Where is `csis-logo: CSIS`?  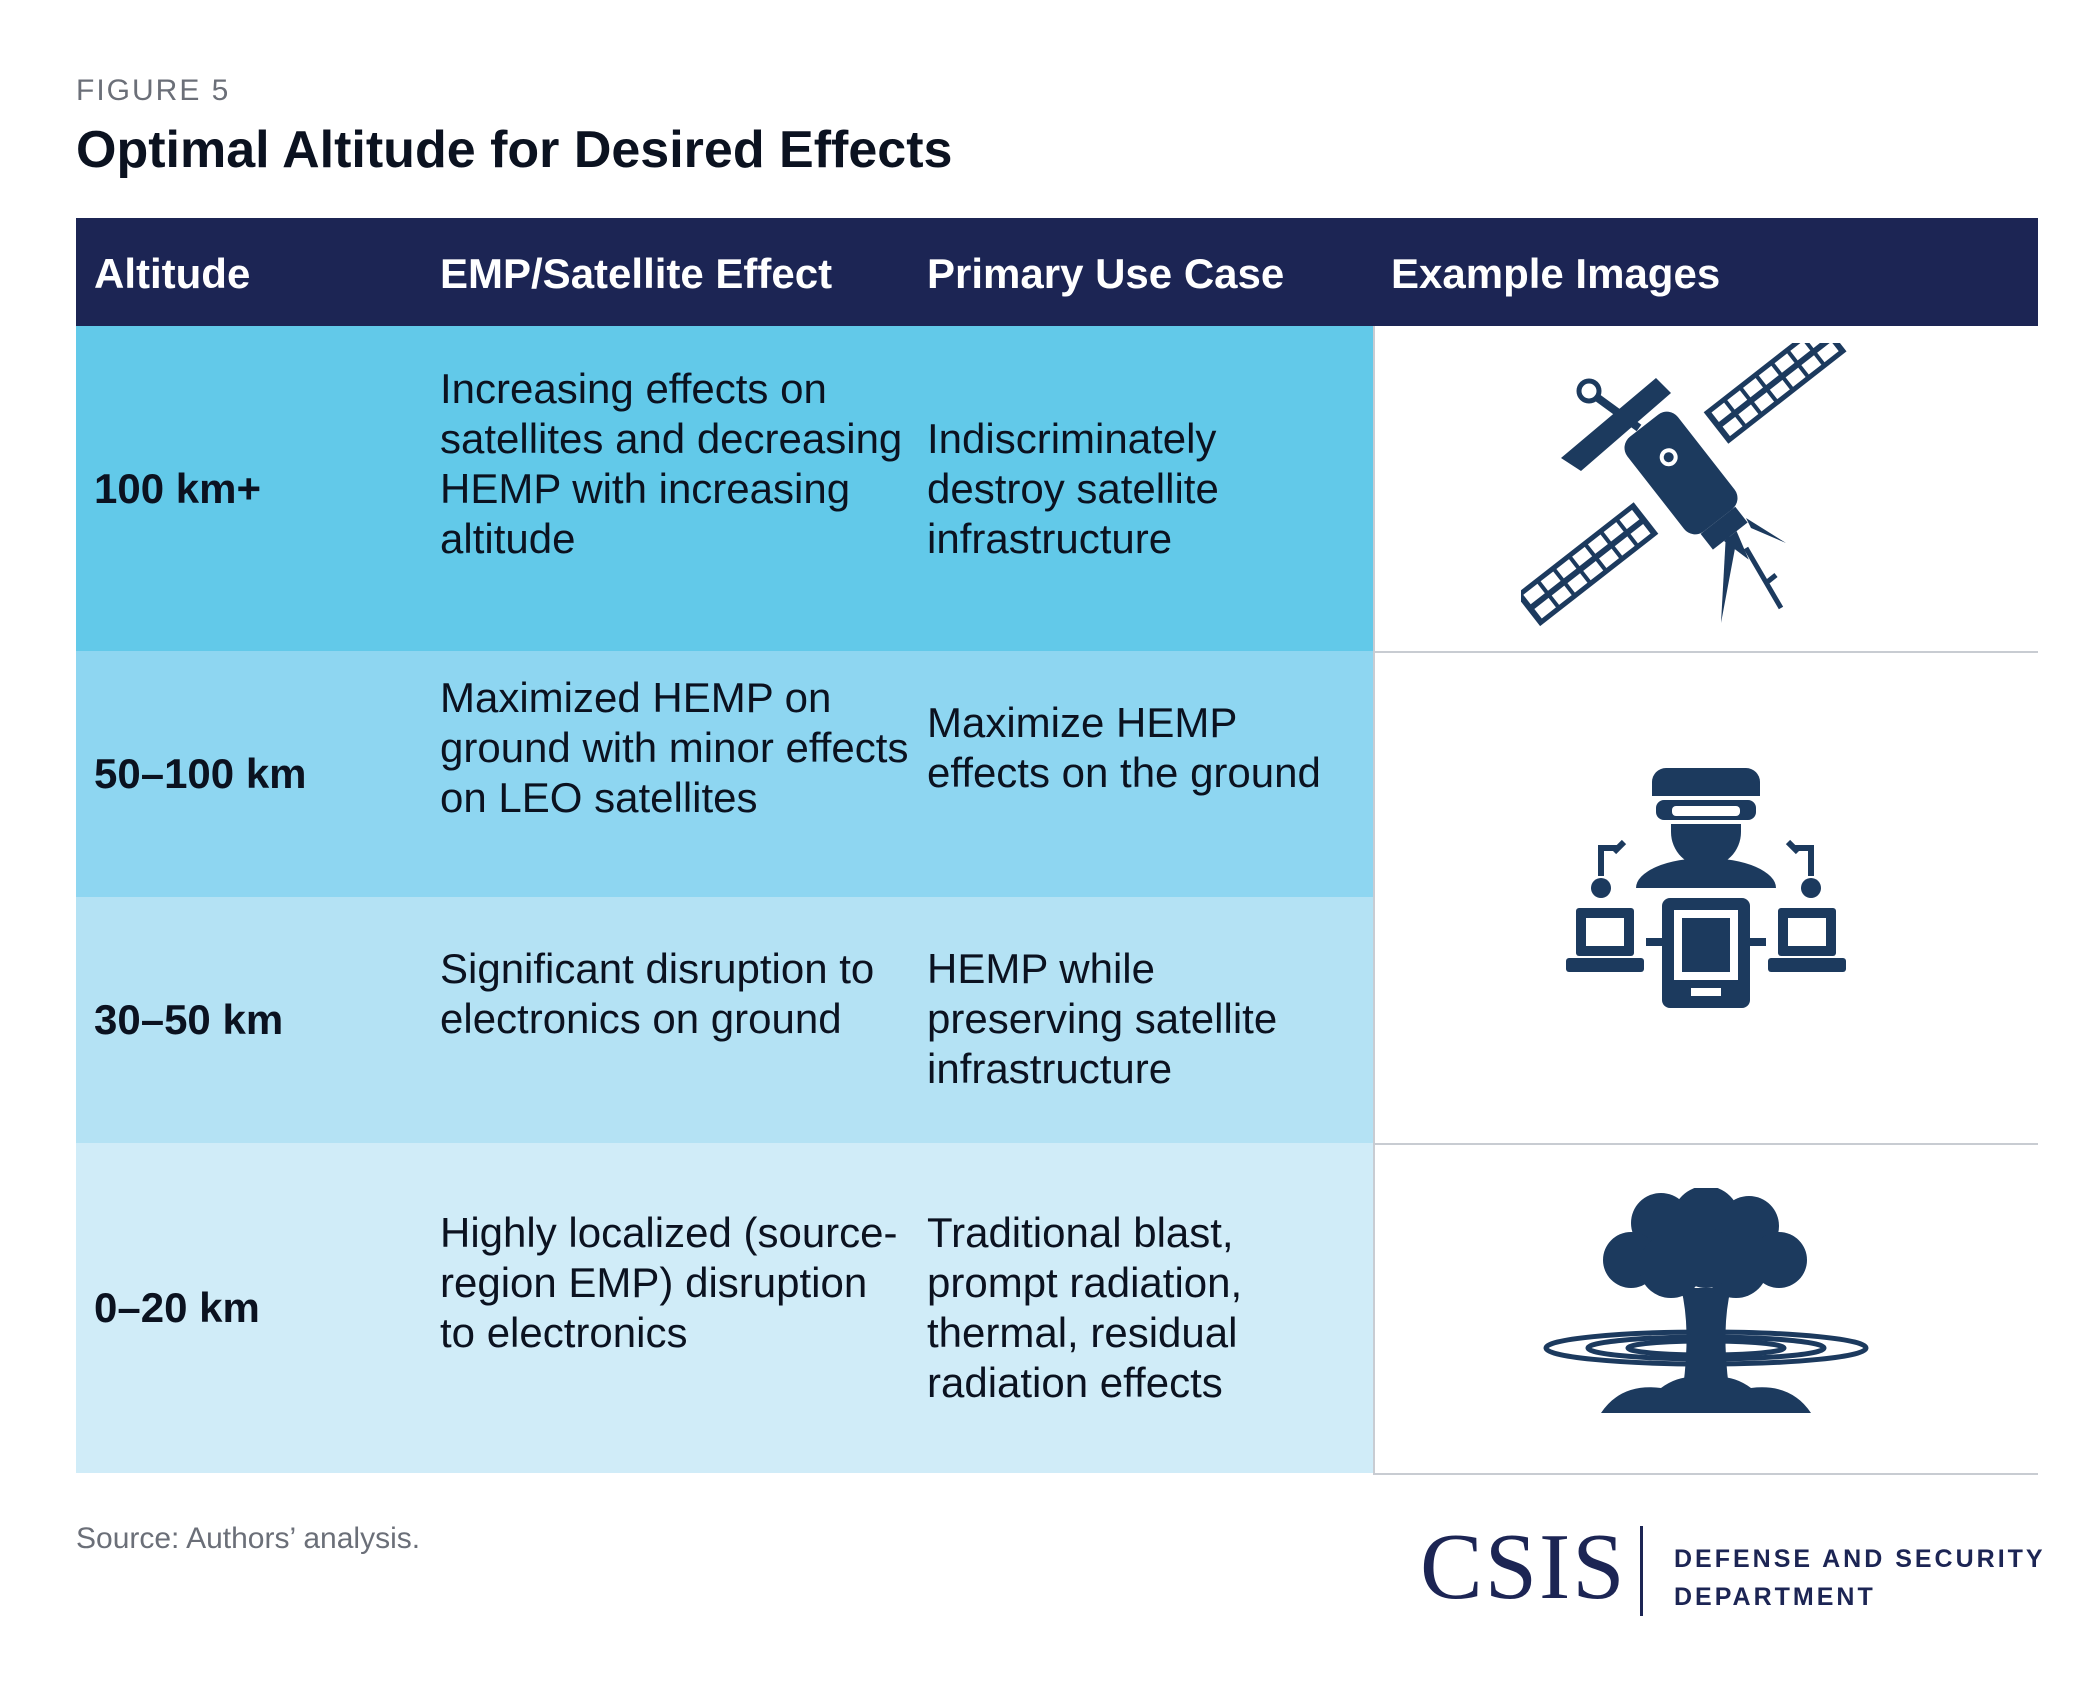
csis-logo: CSIS is located at coordinates (1523, 1567).